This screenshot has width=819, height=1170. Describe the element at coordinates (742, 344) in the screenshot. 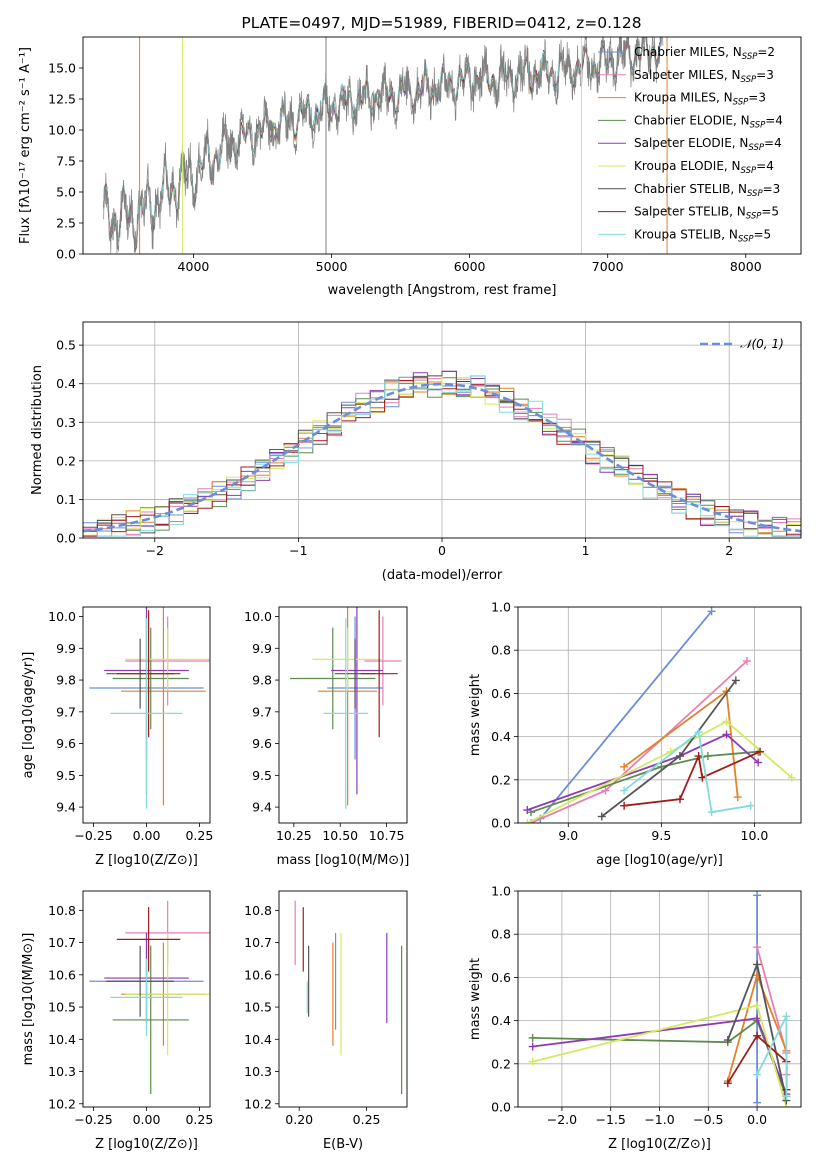

I see `residuals-legend: 𝒩(0, 1)` at that location.